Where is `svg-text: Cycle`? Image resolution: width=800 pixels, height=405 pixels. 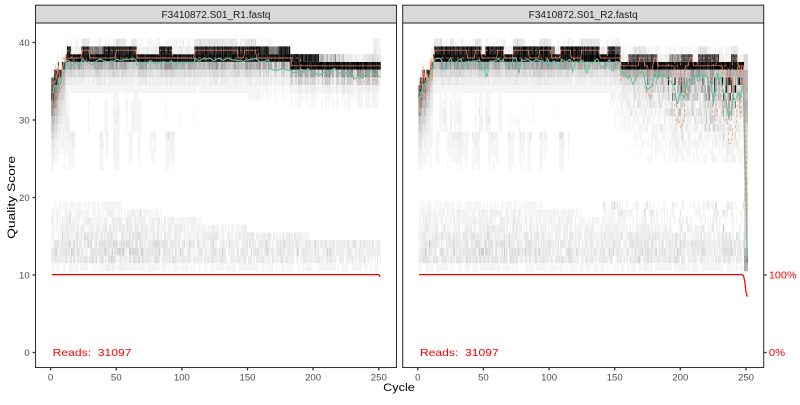
svg-text: Cycle is located at coordinates (399, 388).